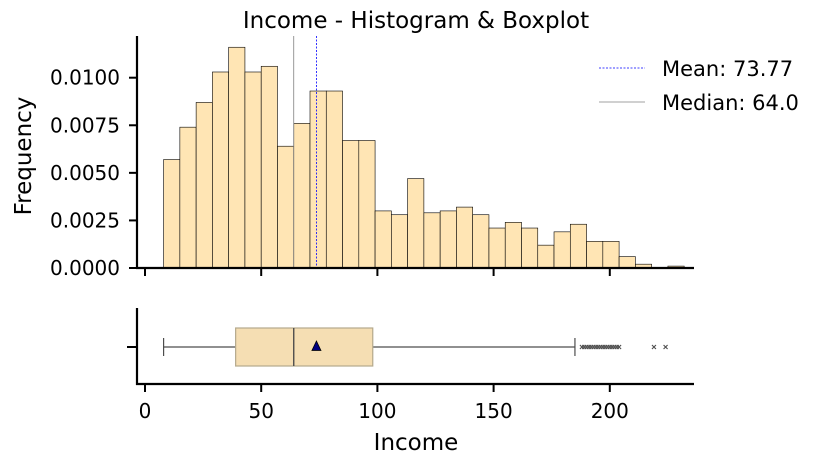  I want to click on mean-marker, so click(316, 345).